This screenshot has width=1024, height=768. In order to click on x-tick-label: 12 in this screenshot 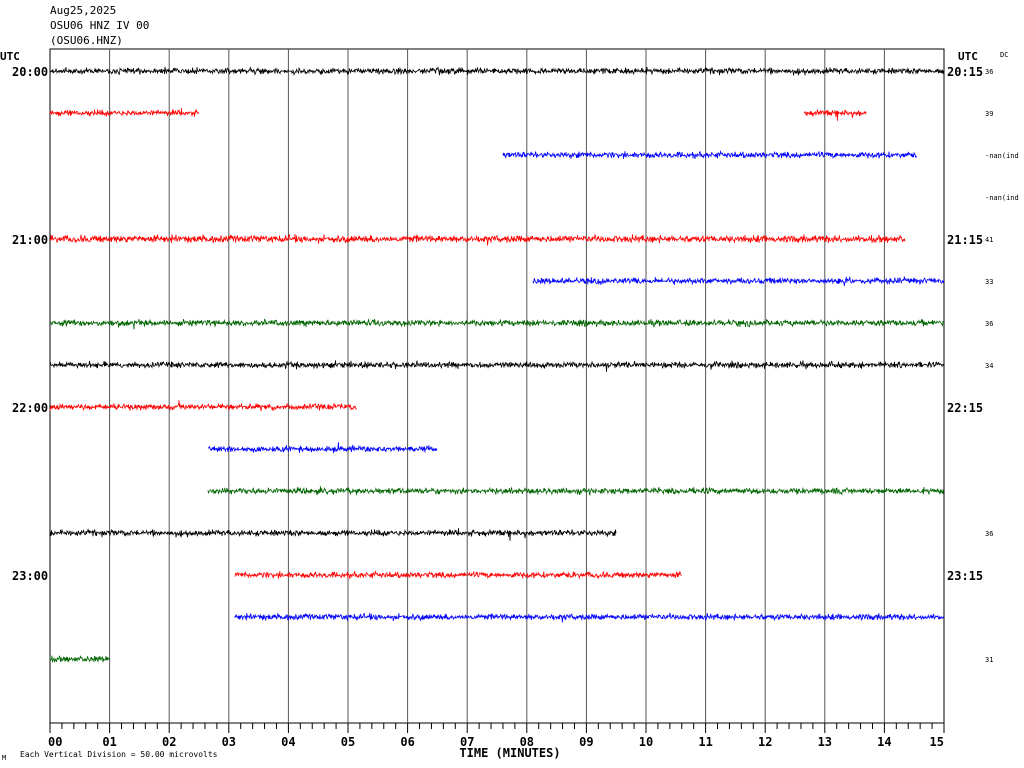, I will do `click(765, 742)`.